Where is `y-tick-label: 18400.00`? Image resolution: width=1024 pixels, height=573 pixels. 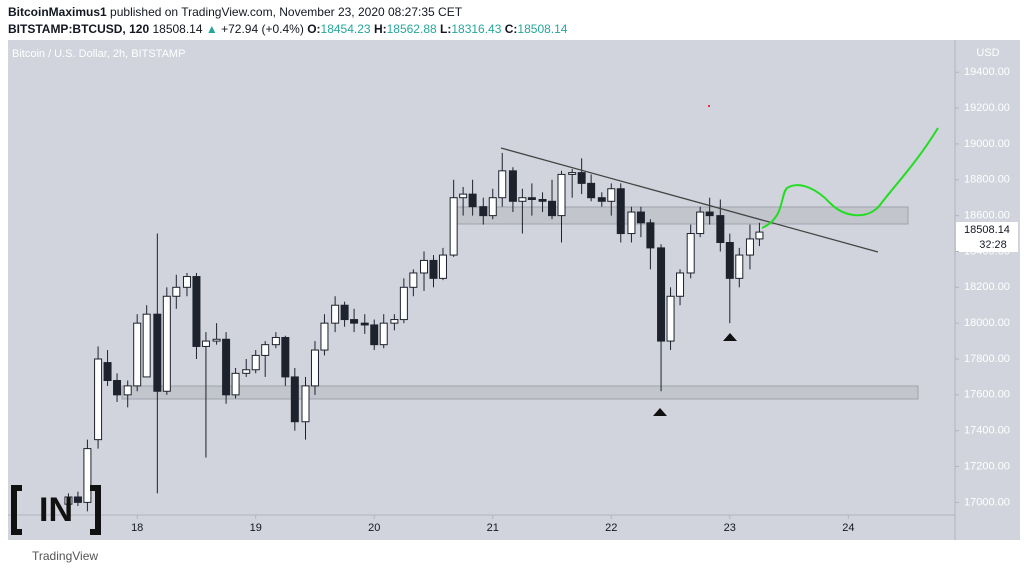 y-tick-label: 18400.00 is located at coordinates (987, 251).